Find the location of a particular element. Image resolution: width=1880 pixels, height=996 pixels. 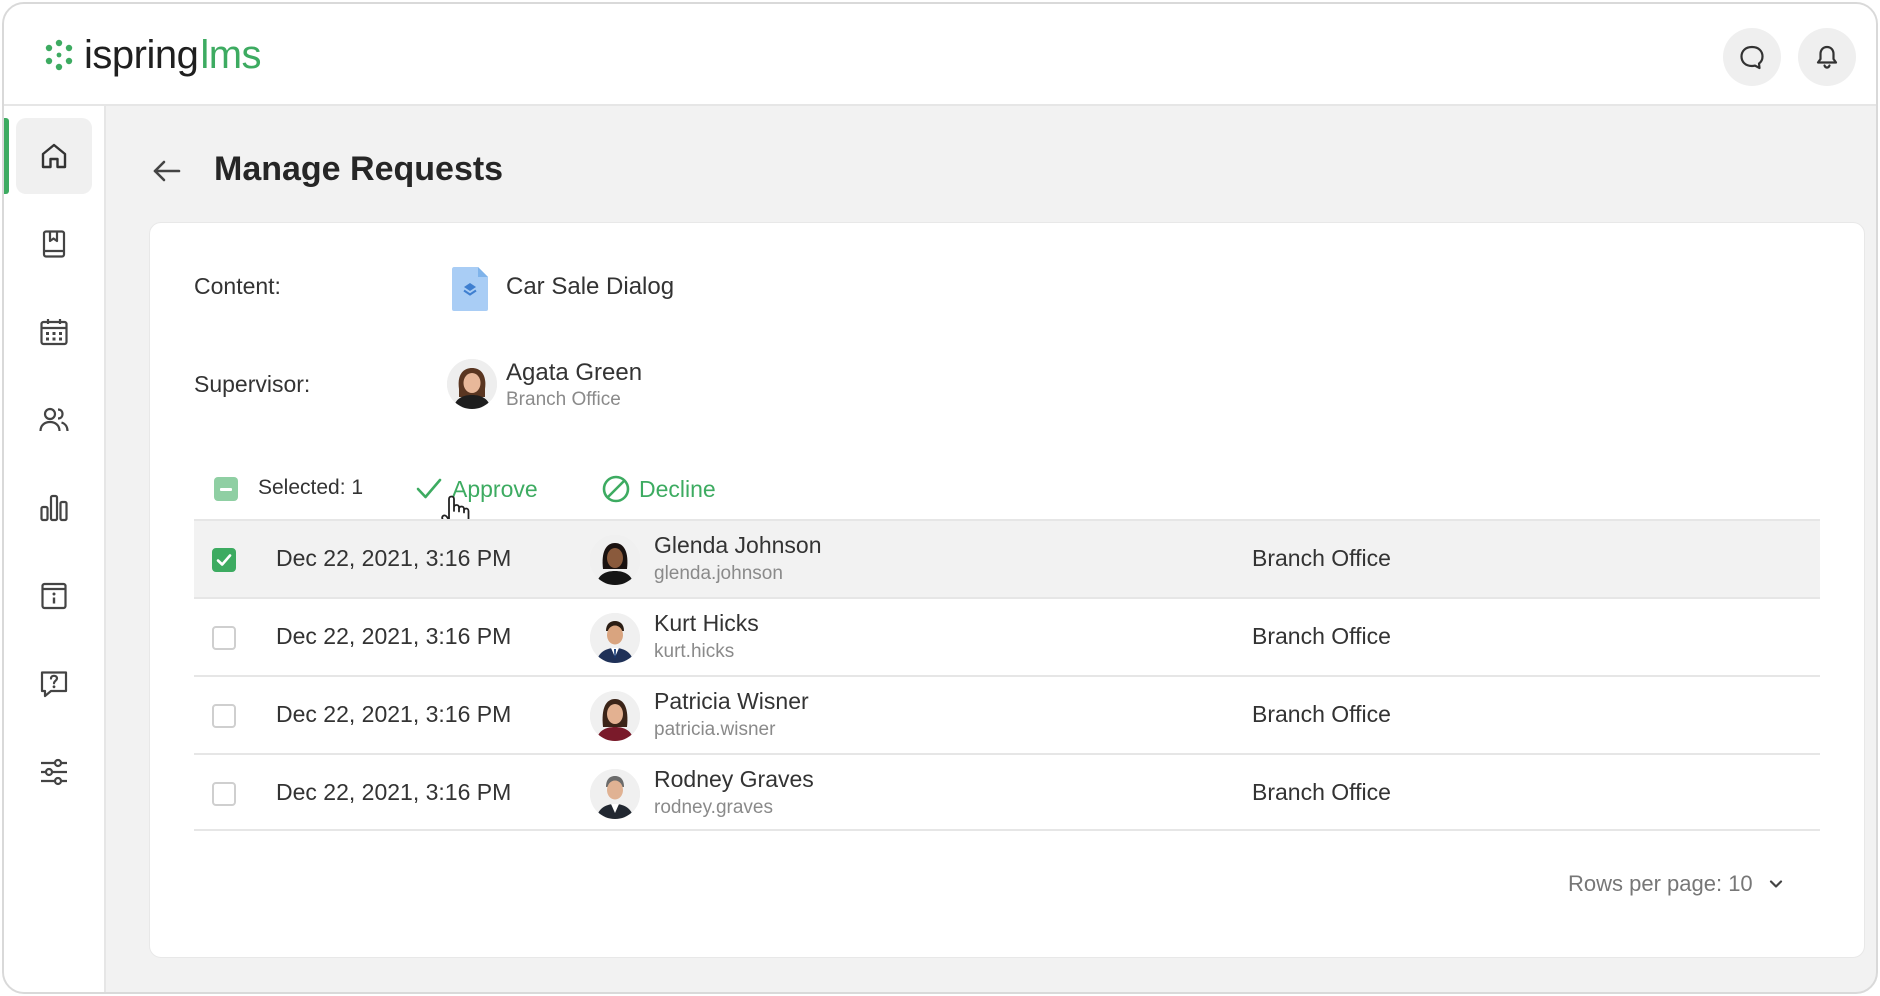

course-file-icon is located at coordinates (470, 289).